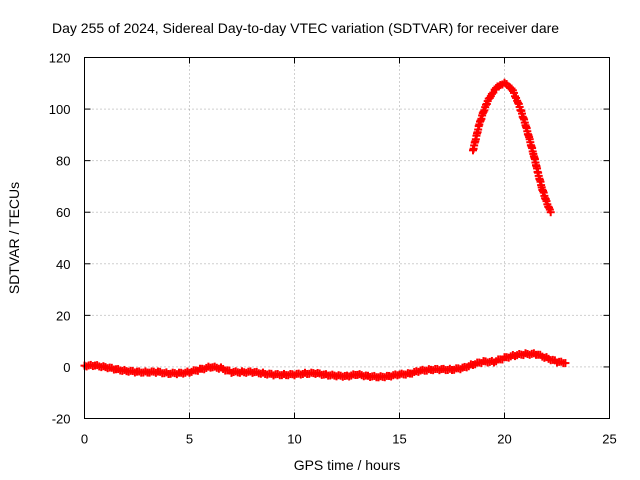 This screenshot has height=480, width=640. I want to click on y-tick-label: -20, so click(61, 419).